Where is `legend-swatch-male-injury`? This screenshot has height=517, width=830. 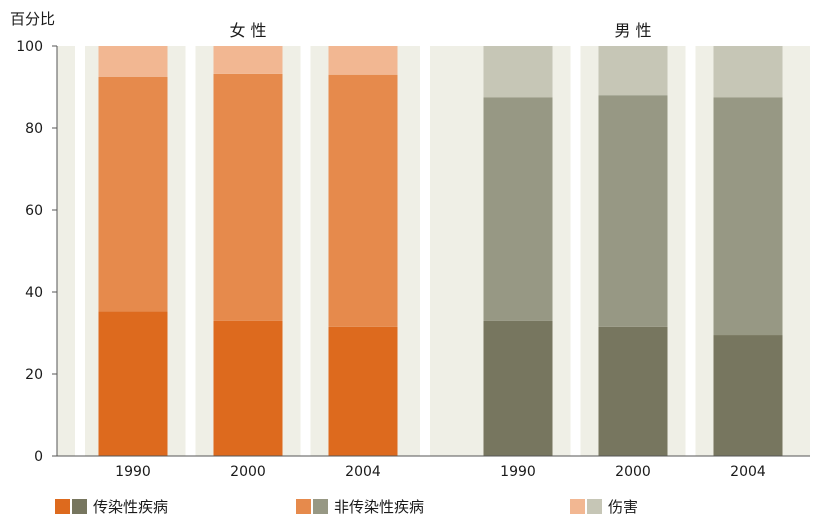 legend-swatch-male-injury is located at coordinates (594, 506).